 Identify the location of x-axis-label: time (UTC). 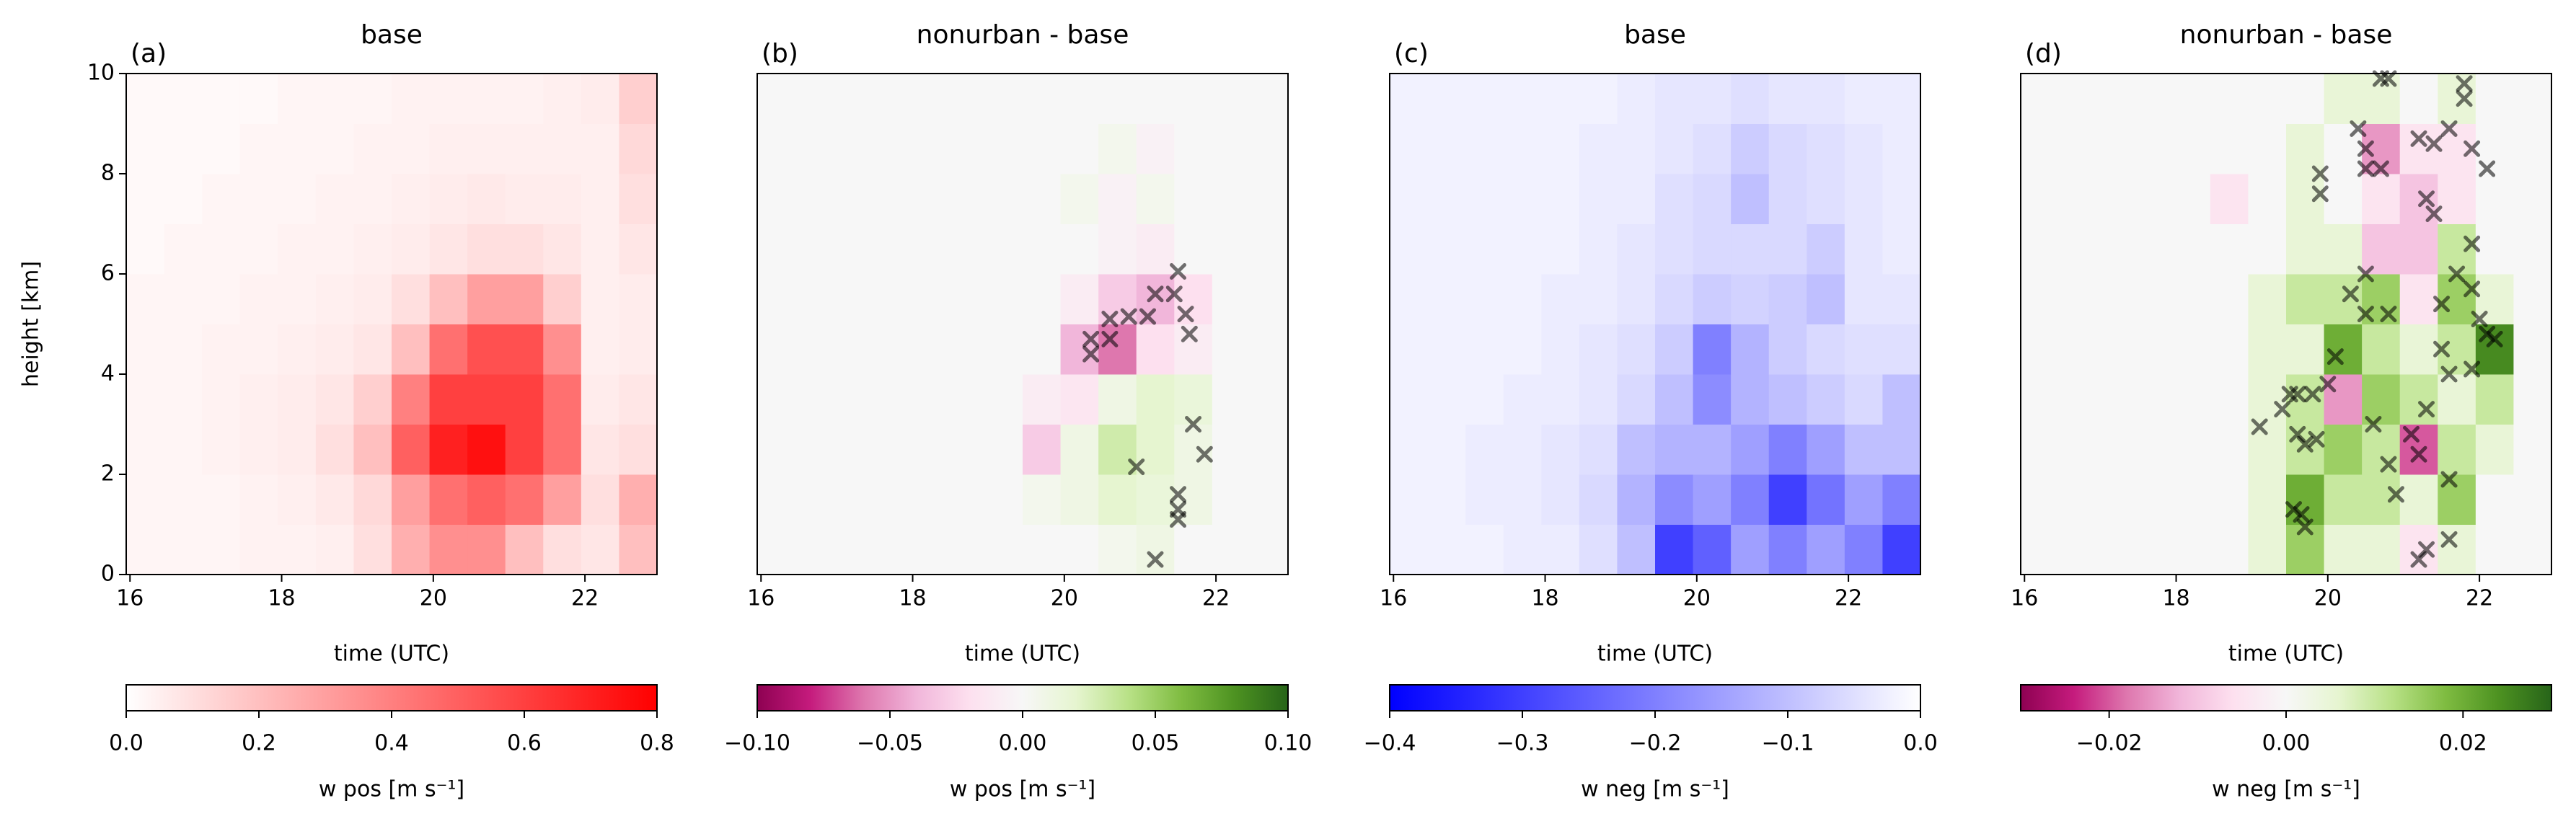
(2286, 654).